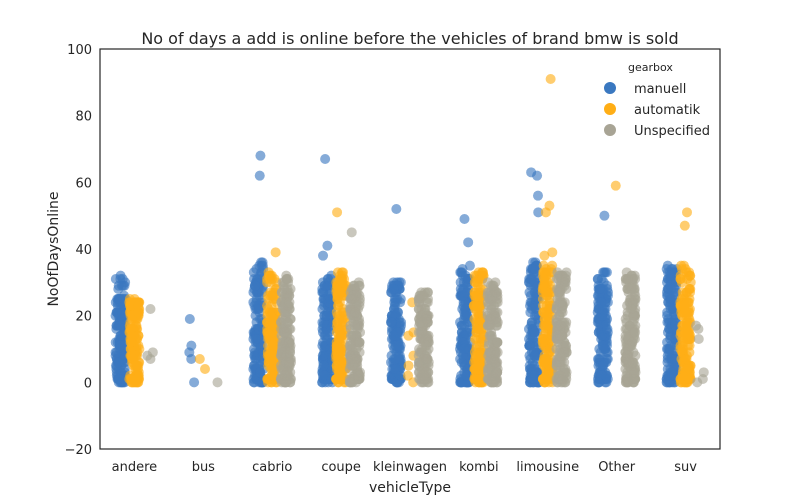  Describe the element at coordinates (685, 467) in the screenshot. I see `x-tick-label: suv` at that location.